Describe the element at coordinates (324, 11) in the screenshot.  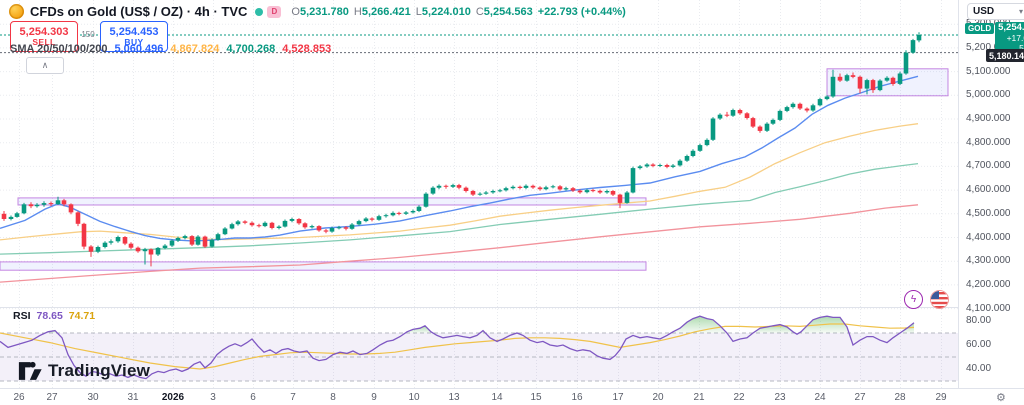
I see `open-value: 5,231.780` at that location.